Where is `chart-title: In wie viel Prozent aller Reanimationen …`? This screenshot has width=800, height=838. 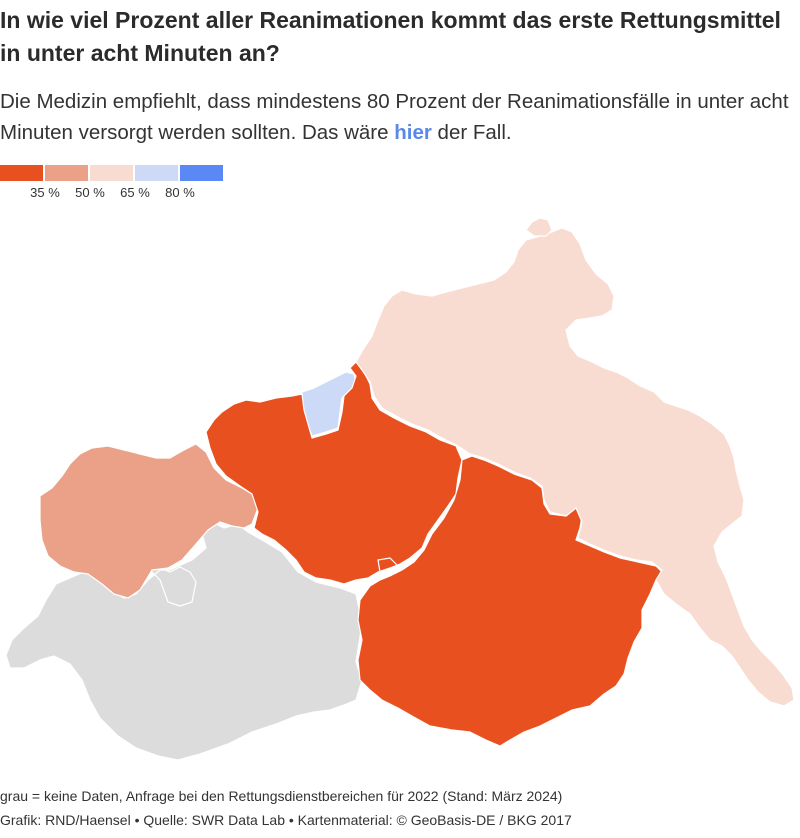 chart-title: In wie viel Prozent aller Reanimationen … is located at coordinates (390, 36).